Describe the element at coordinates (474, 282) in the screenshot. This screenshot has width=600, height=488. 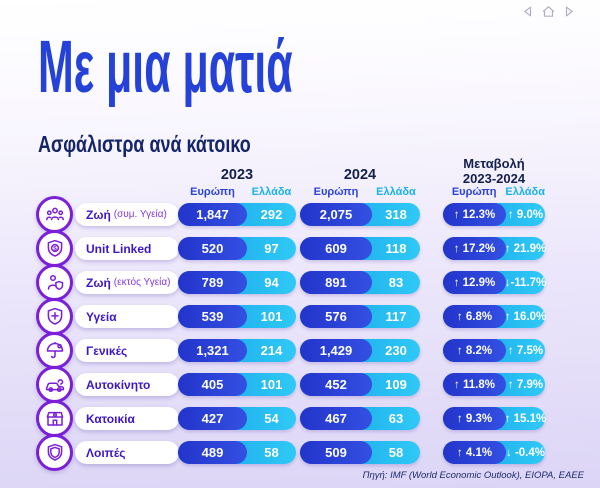
I see `europe-pill: ↑ 12.9%` at that location.